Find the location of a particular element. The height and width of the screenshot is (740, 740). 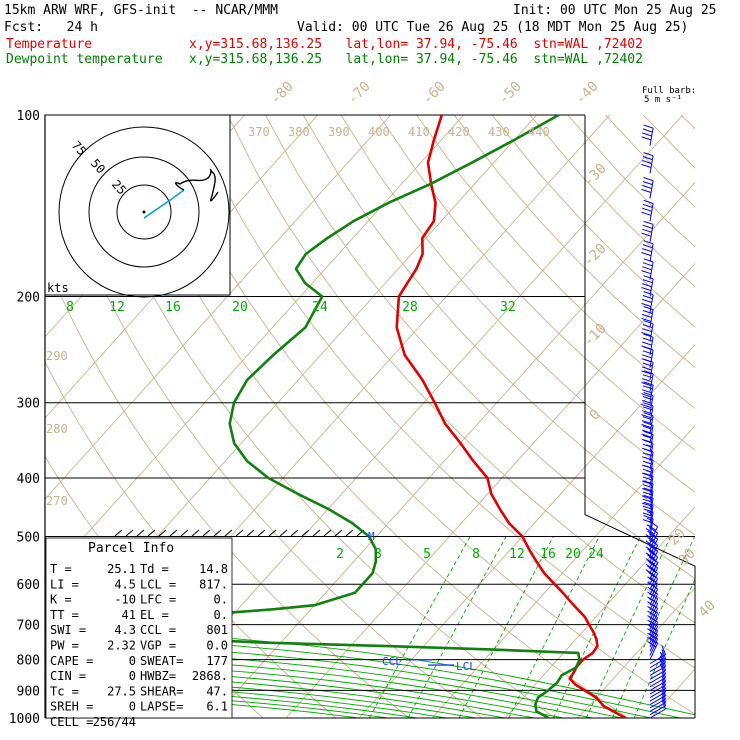

parcel-row: PW = 2.32 VGP = 0.0 is located at coordinates (139, 646).